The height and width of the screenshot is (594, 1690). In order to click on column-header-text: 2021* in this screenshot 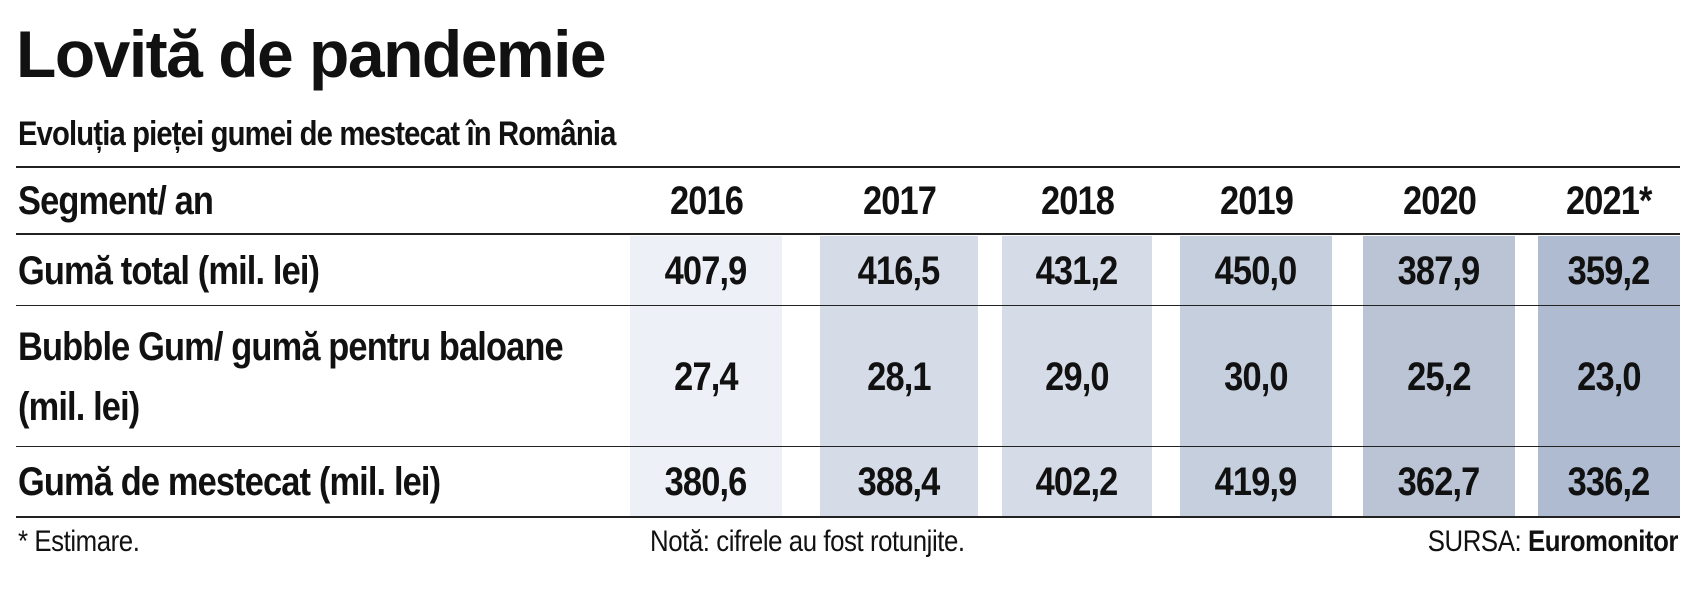, I will do `click(1609, 200)`.